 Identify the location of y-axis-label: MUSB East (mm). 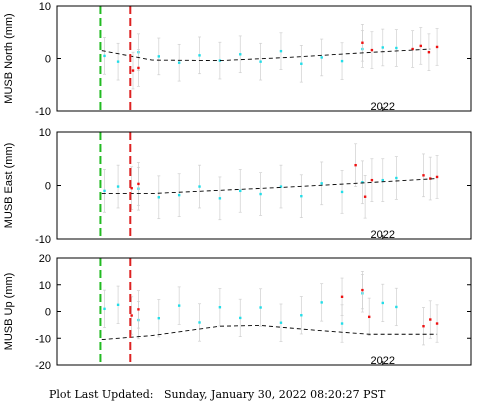
(9, 186).